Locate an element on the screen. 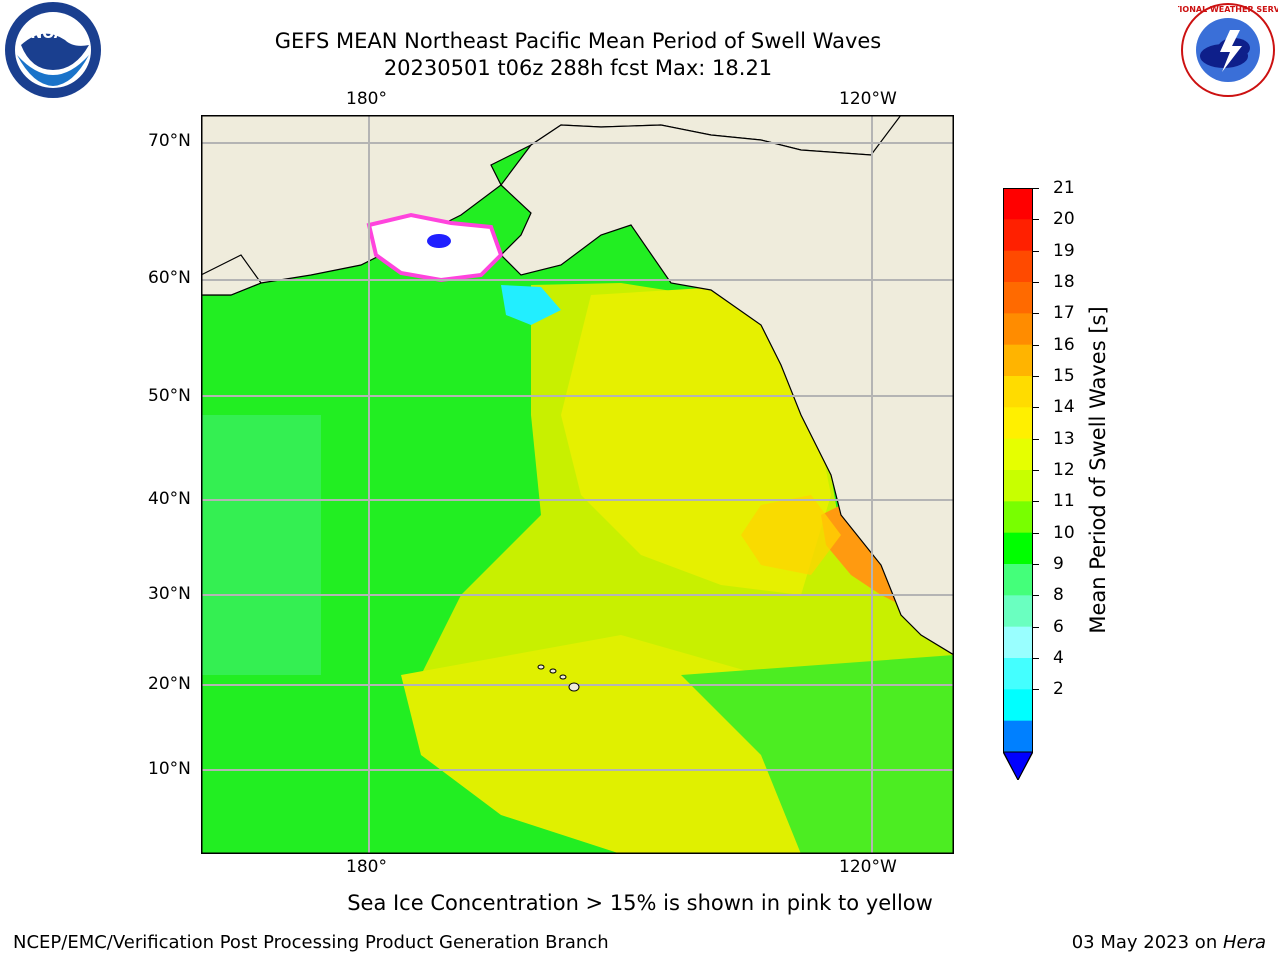  colorbar-tick-label: 18 is located at coordinates (1064, 282).